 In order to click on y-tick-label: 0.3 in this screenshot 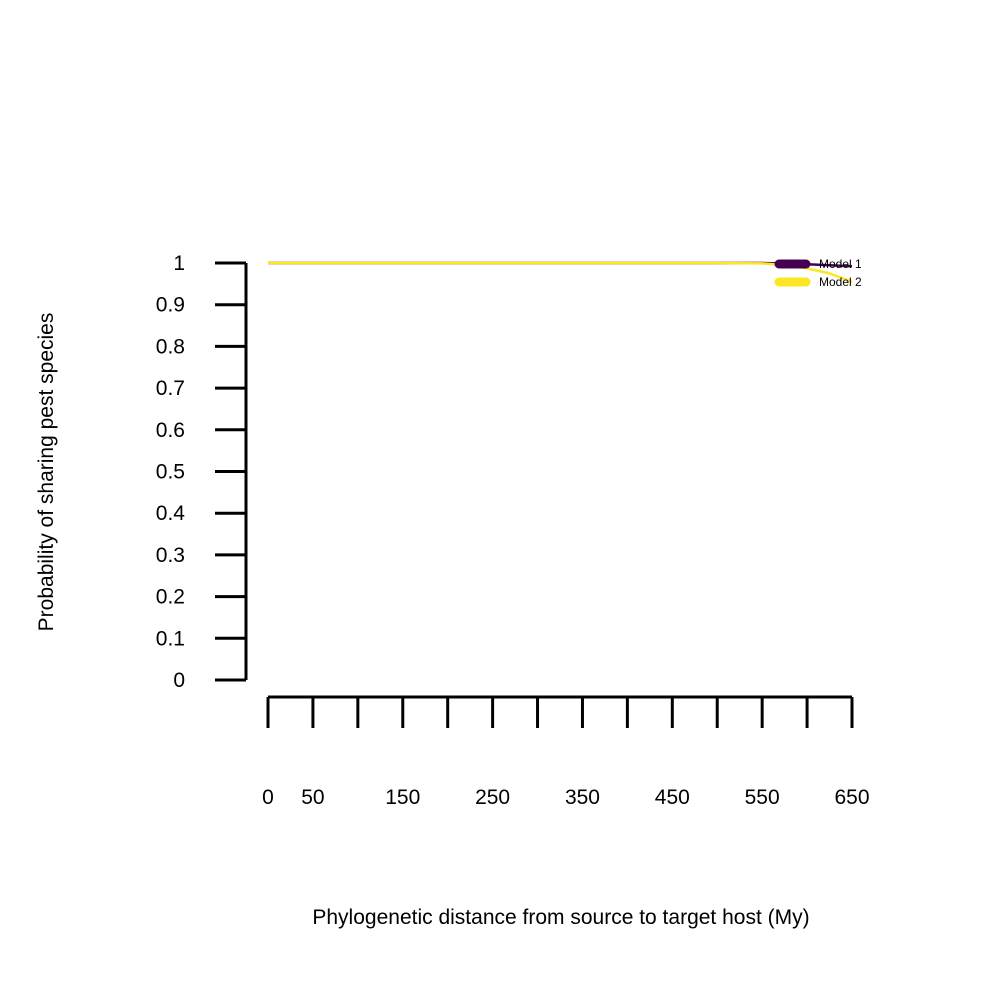, I will do `click(170, 555)`.